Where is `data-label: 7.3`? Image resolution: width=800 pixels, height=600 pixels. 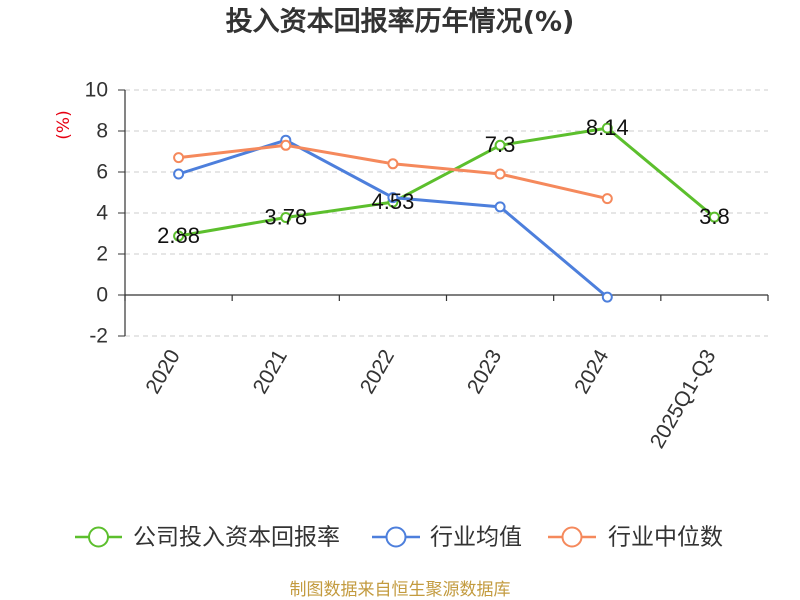
data-label: 7.3 is located at coordinates (500, 144).